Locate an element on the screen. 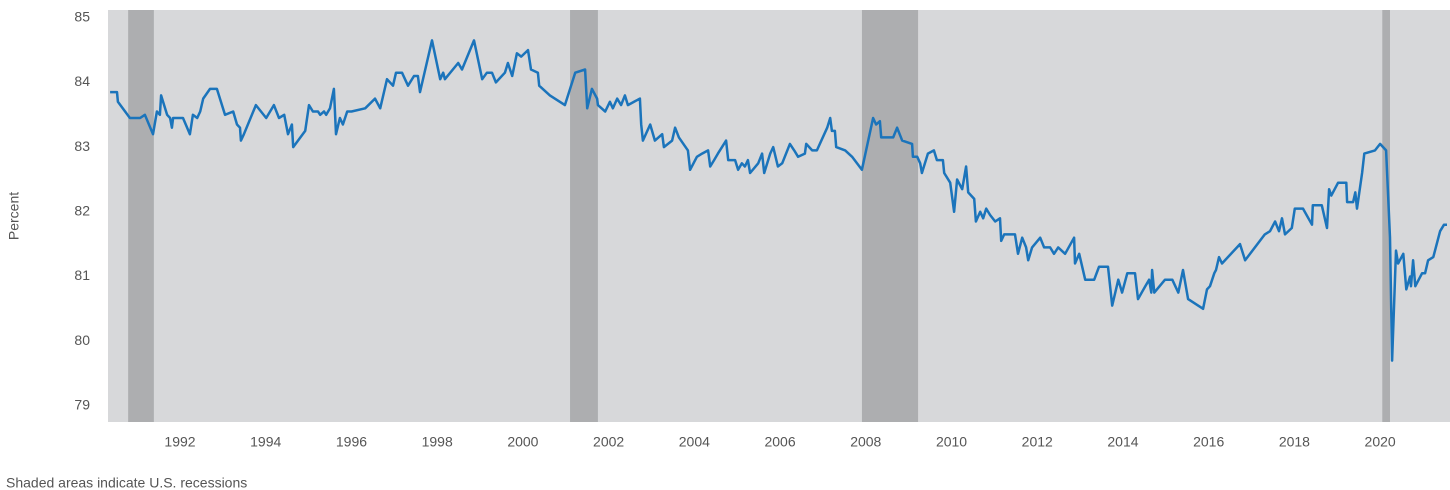 Image resolution: width=1450 pixels, height=490 pixels. y-tick-label: 83 is located at coordinates (82, 146).